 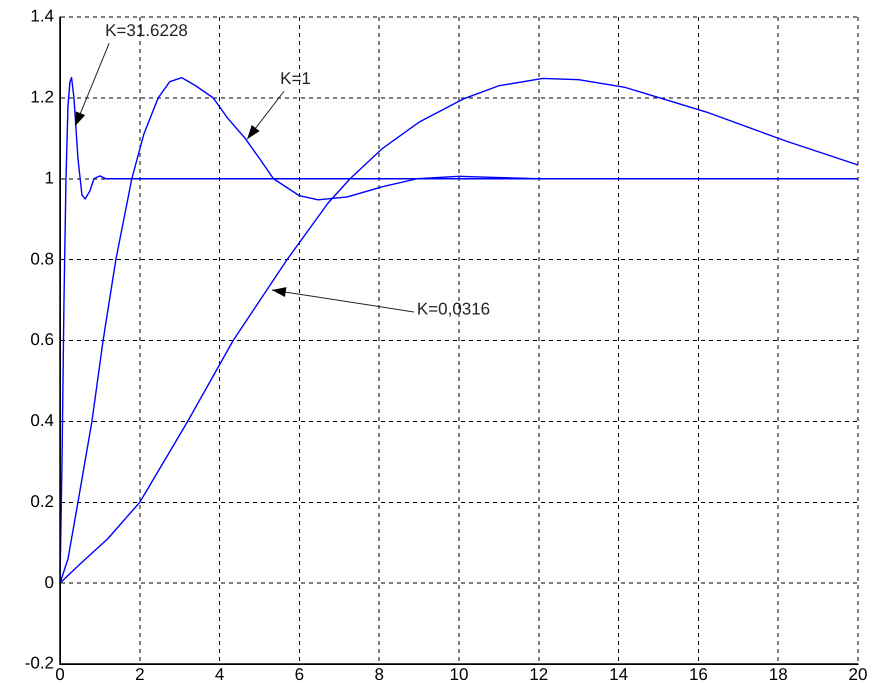 I want to click on y-tick-label: -0.2, so click(x=39, y=663).